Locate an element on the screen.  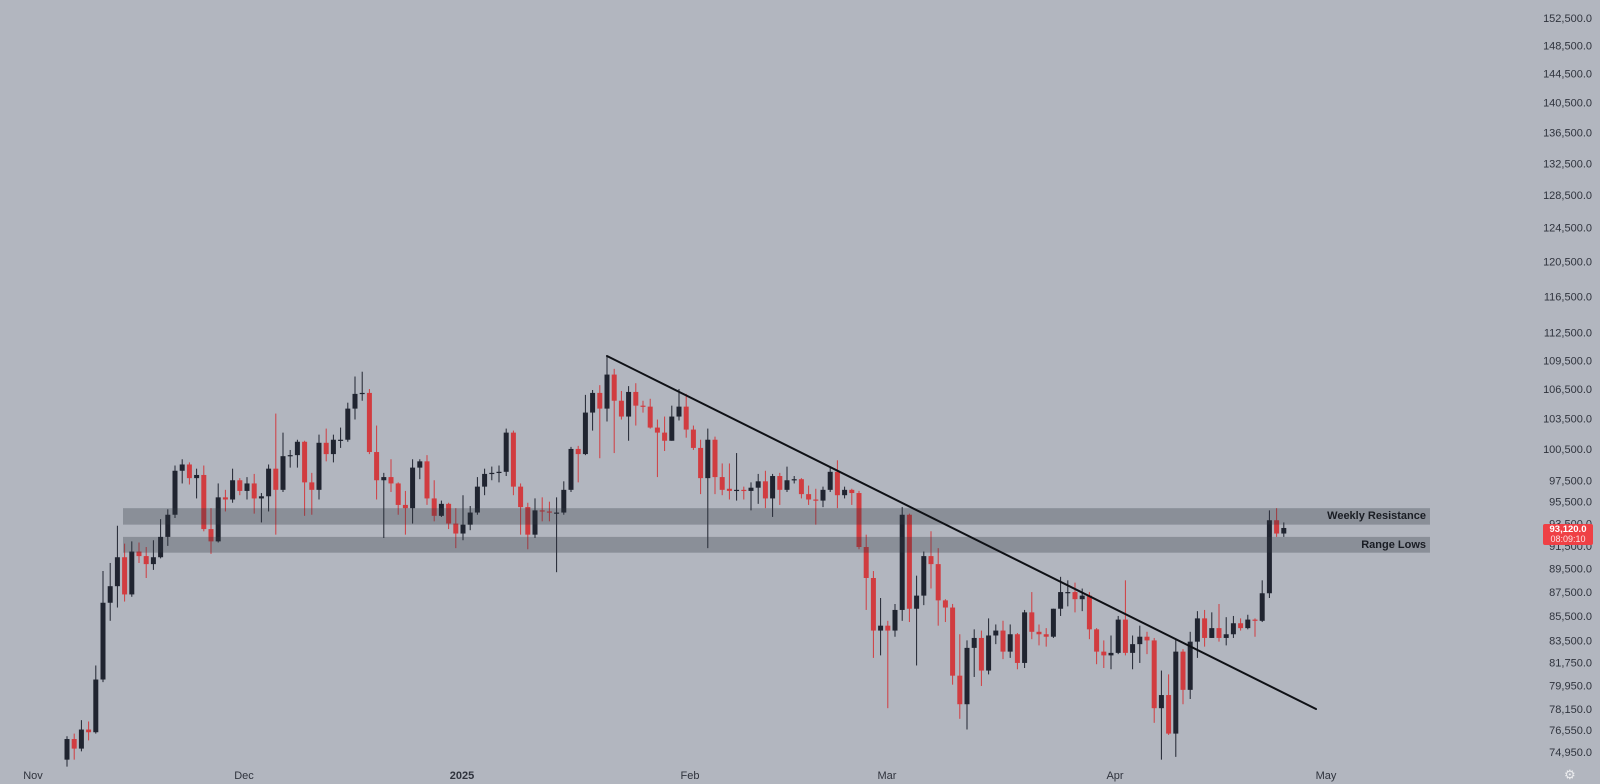
y-axis-tick: 106,500.0 is located at coordinates (1567, 390).